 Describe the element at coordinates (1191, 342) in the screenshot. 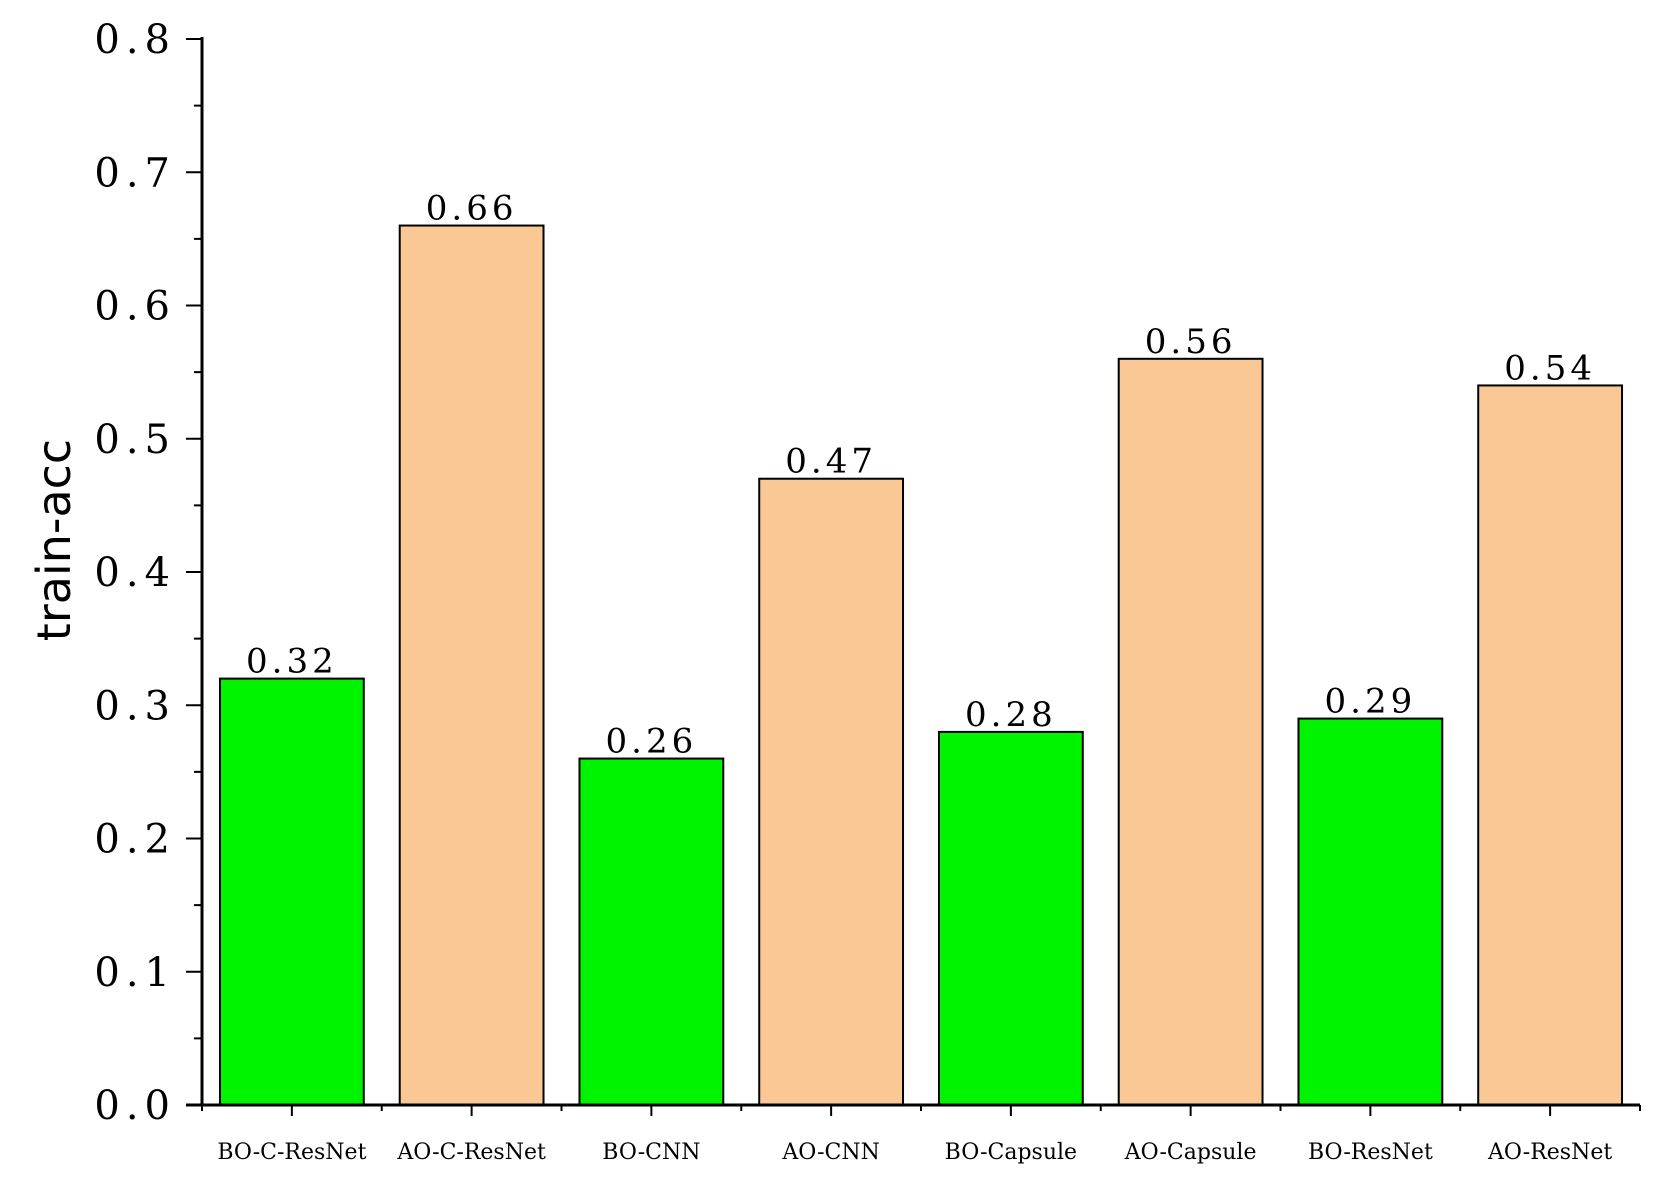

I see `data-label-AO-Capsule: 0.56` at that location.